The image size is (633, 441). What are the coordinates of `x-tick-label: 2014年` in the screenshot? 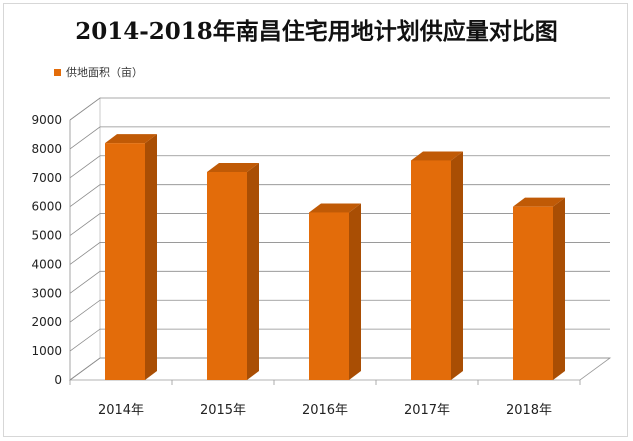 It's located at (121, 410).